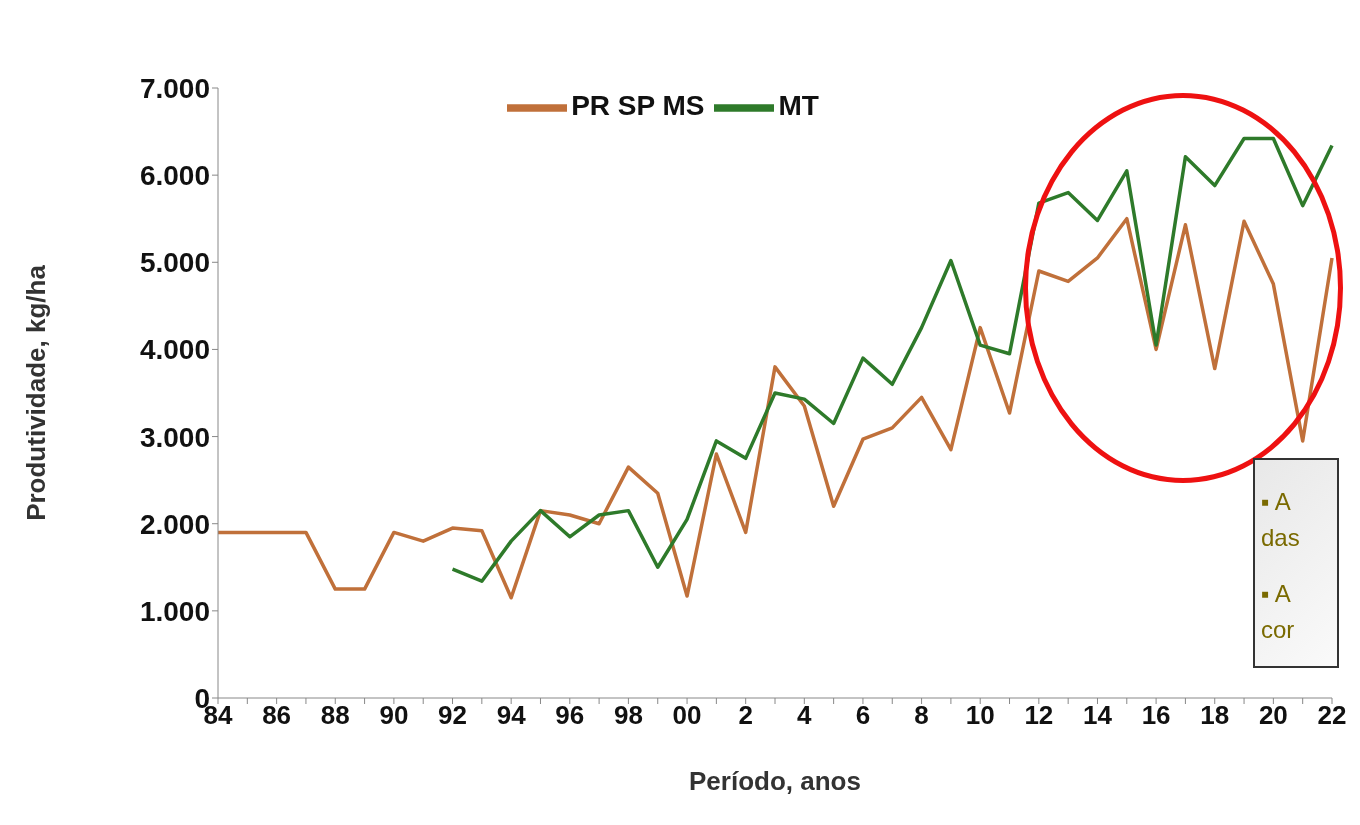  I want to click on annotation: cor, so click(1278, 630).